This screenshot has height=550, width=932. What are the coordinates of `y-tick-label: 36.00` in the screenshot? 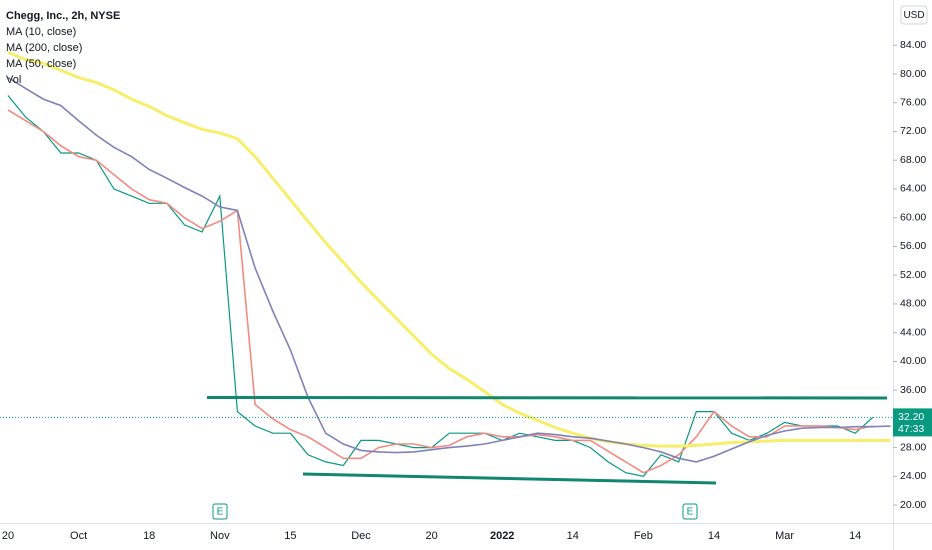 It's located at (913, 390).